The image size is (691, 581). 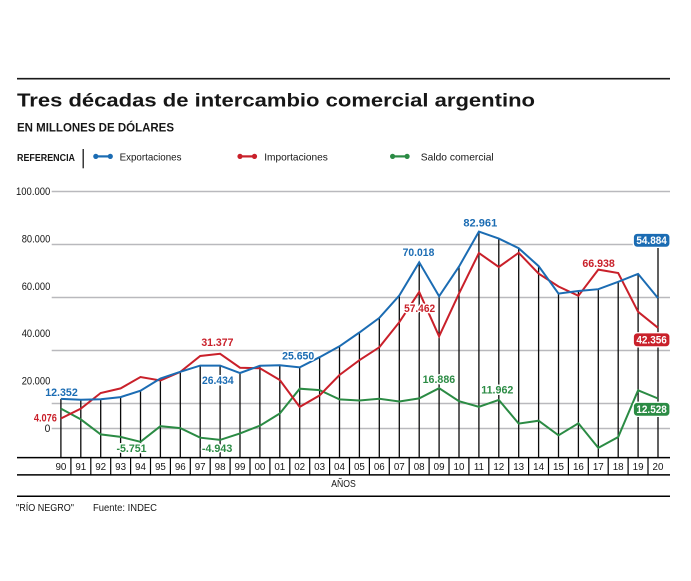 I want to click on svg-text: -4.943, so click(x=217, y=449).